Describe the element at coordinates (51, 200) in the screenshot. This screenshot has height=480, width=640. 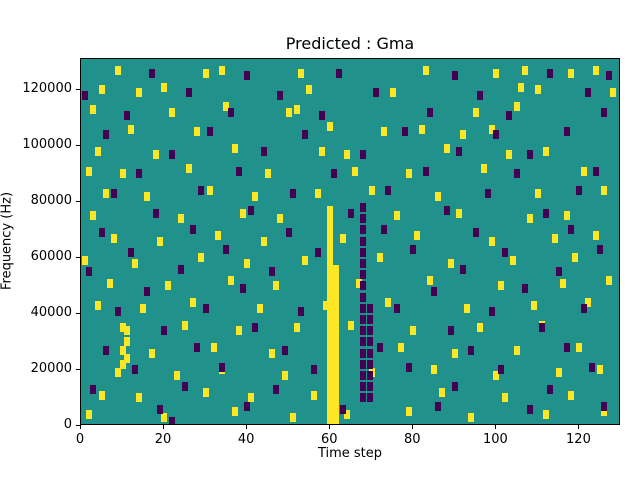
I see `y-tick-label: 80000` at that location.